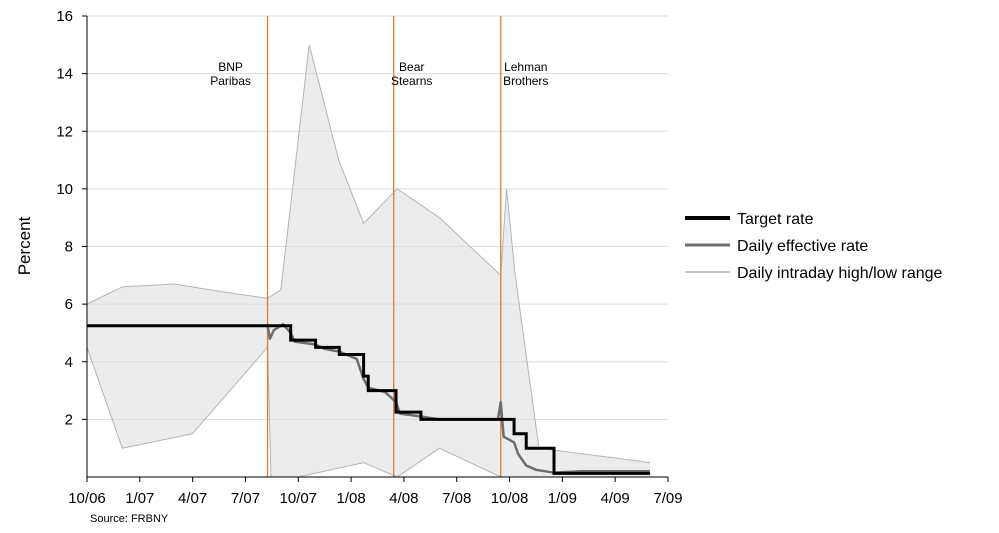  What do you see at coordinates (456, 498) in the screenshot?
I see `x-tick-label: 7/08` at bounding box center [456, 498].